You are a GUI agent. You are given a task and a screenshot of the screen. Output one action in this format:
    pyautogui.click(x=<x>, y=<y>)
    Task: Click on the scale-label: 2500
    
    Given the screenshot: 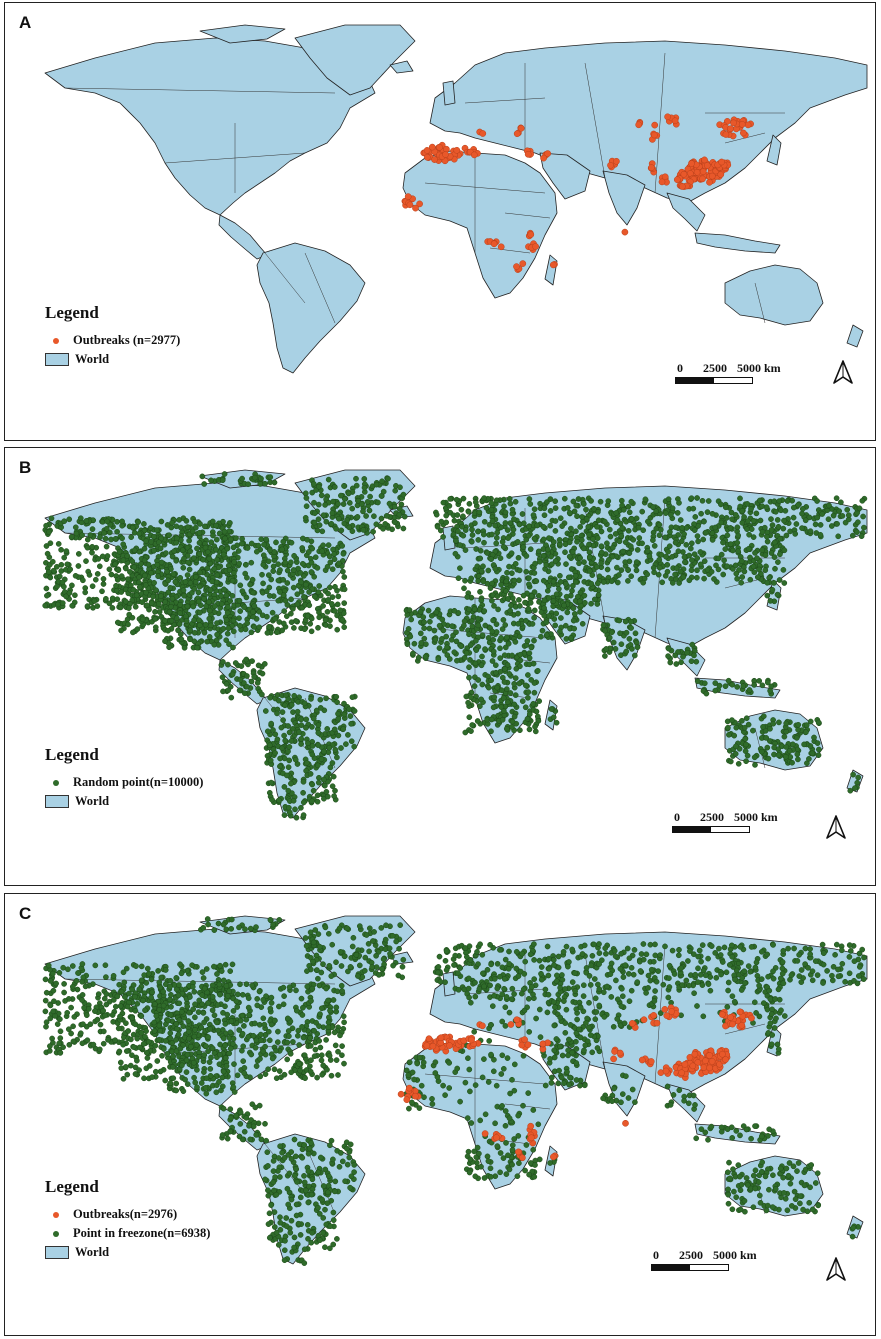 What is the action you would take?
    pyautogui.click(x=712, y=817)
    